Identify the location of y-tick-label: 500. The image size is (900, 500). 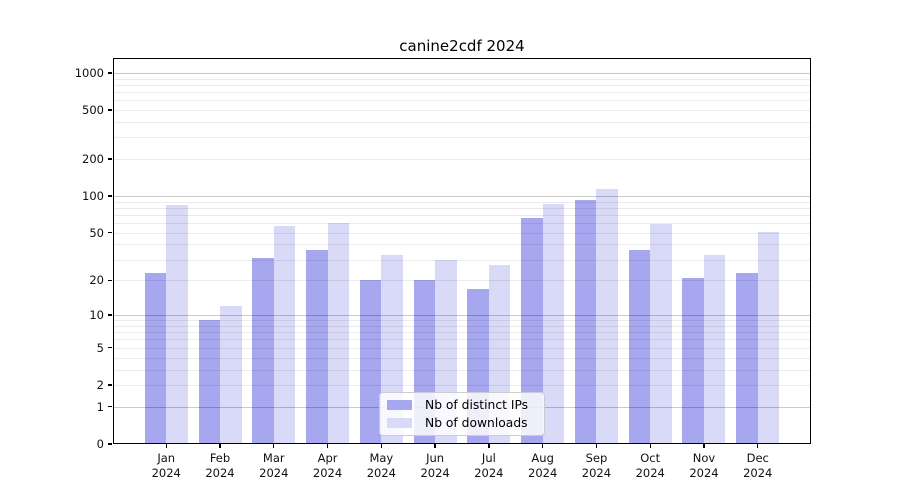
(93, 110).